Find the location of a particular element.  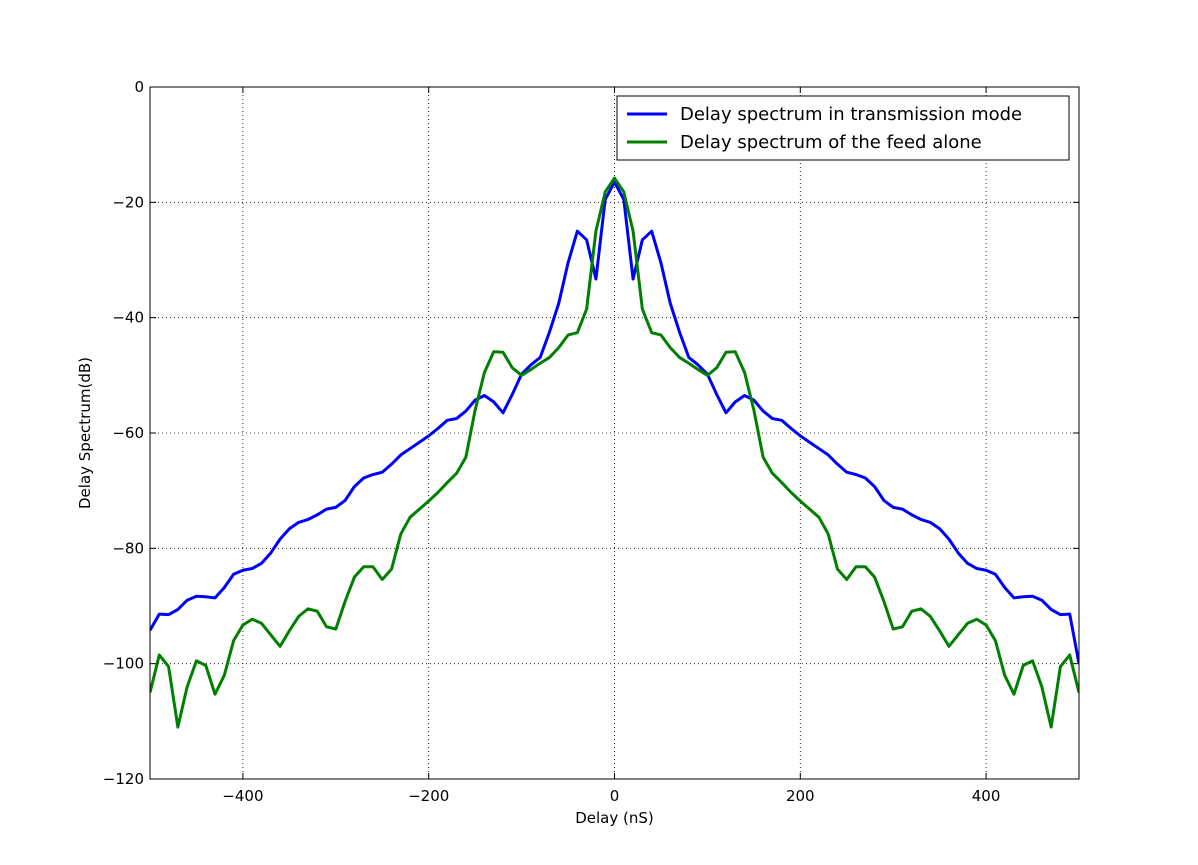

legend-label: Delay spectrum of the feed alone is located at coordinates (831, 142).